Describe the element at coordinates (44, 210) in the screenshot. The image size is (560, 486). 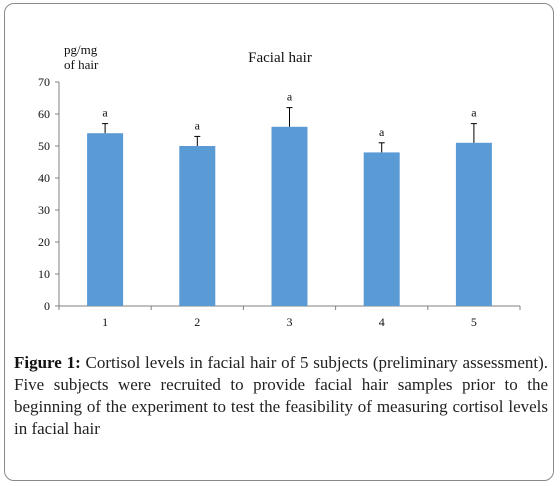
I see `y-tick-label: 30` at that location.